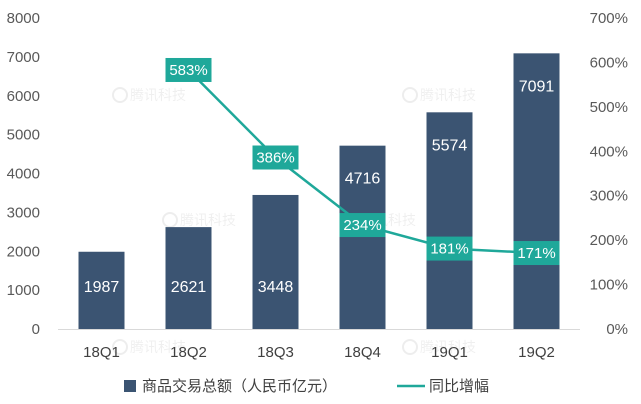 This screenshot has height=404, width=641. I want to click on line-point: 386%, so click(275, 157).